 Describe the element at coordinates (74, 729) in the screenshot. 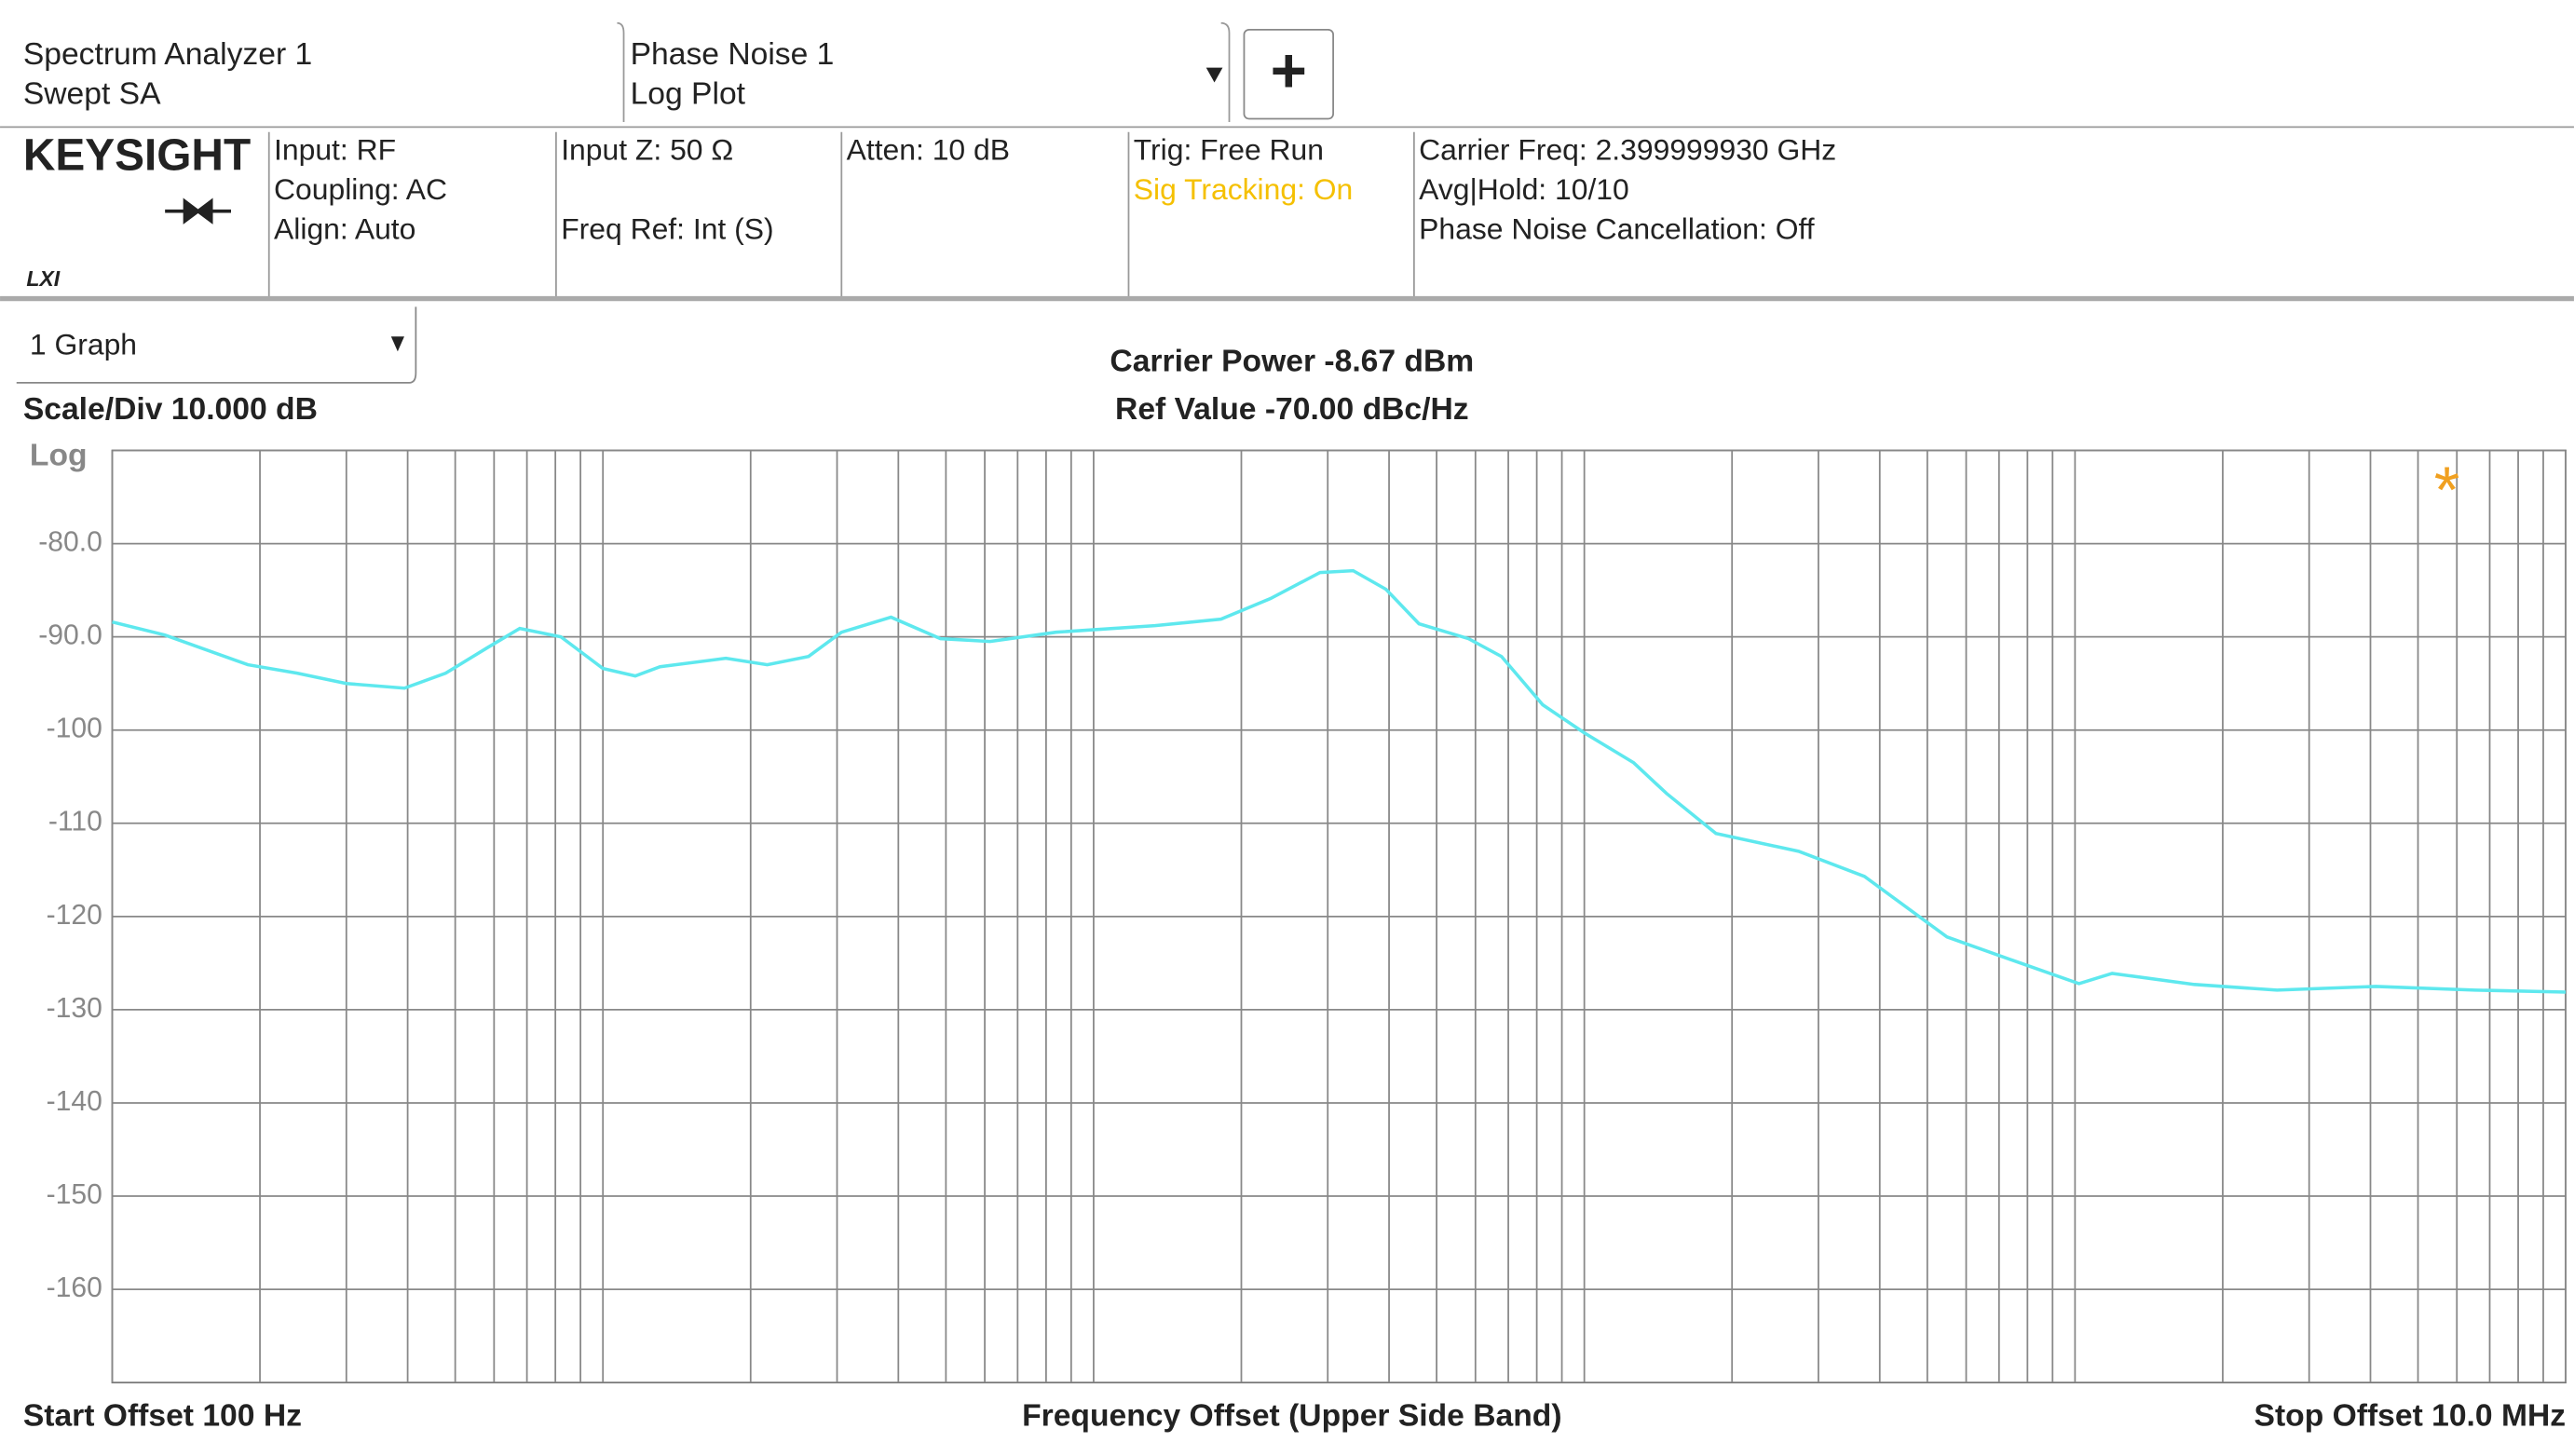

I see `y-tick-label: -100` at that location.